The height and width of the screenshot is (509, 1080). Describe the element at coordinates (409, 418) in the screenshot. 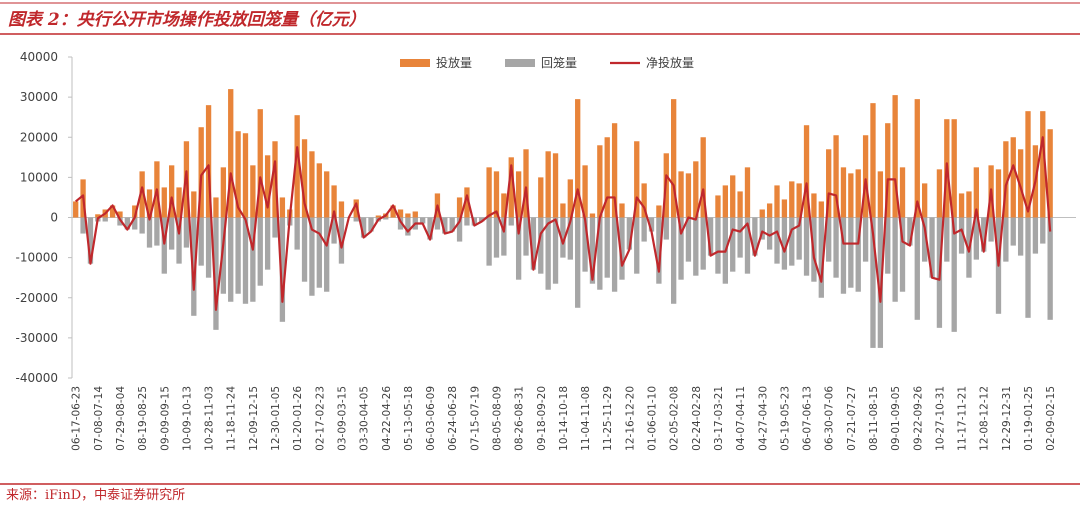

I see `x-tick-label: 05-13-05-18` at that location.